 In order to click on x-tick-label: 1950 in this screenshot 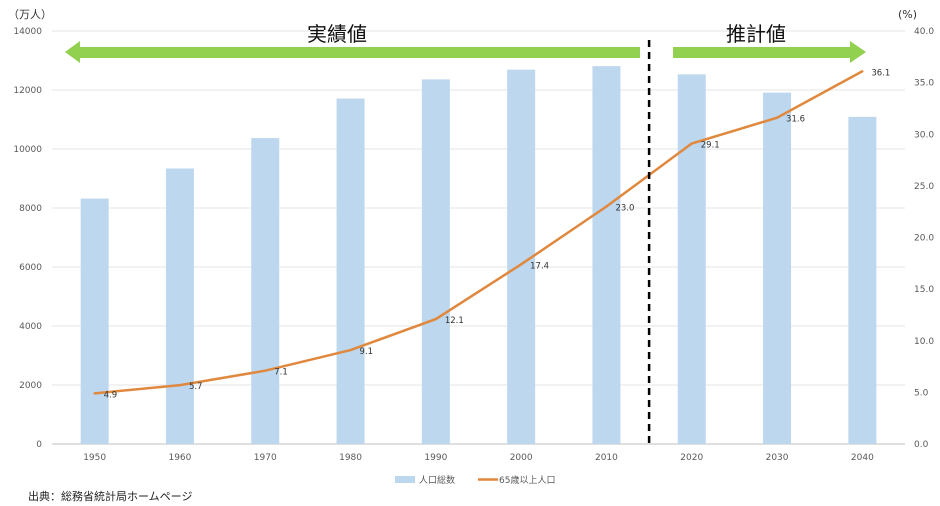, I will do `click(94, 458)`.